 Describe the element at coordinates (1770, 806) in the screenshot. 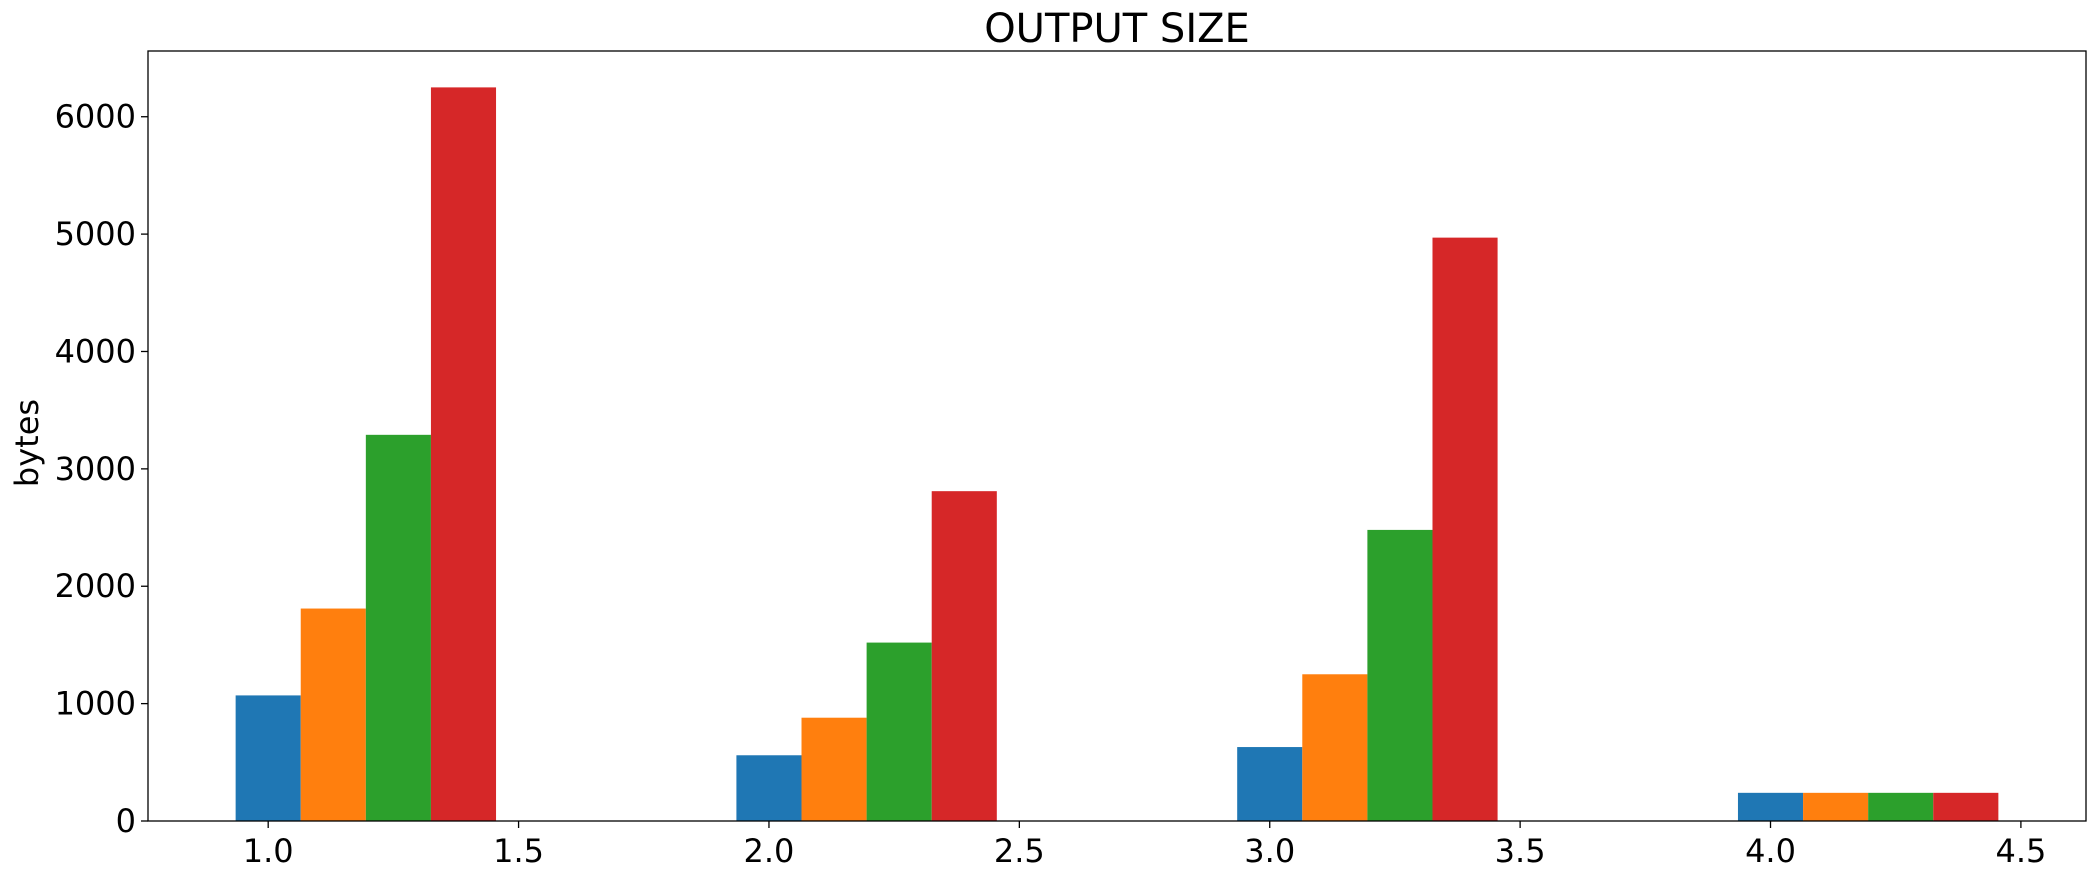

I see `bar-s1-g4` at that location.